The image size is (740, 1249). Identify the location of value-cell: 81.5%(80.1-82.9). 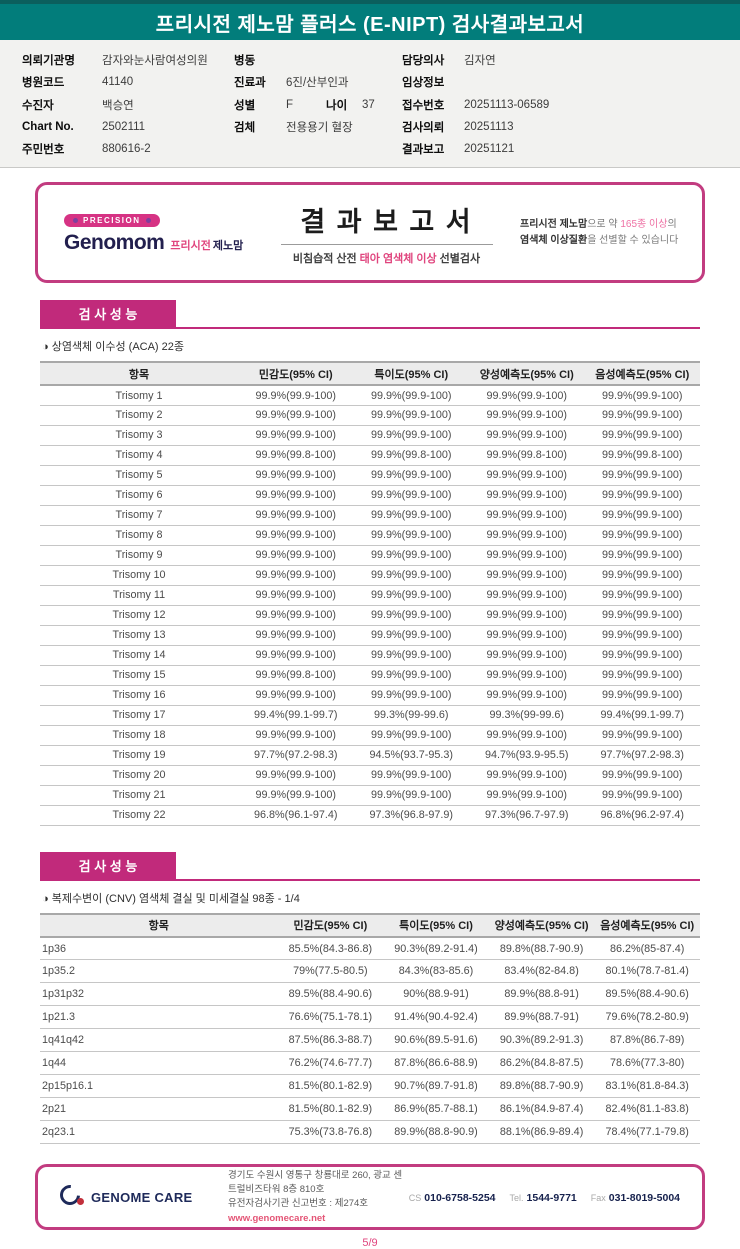
(330, 1109).